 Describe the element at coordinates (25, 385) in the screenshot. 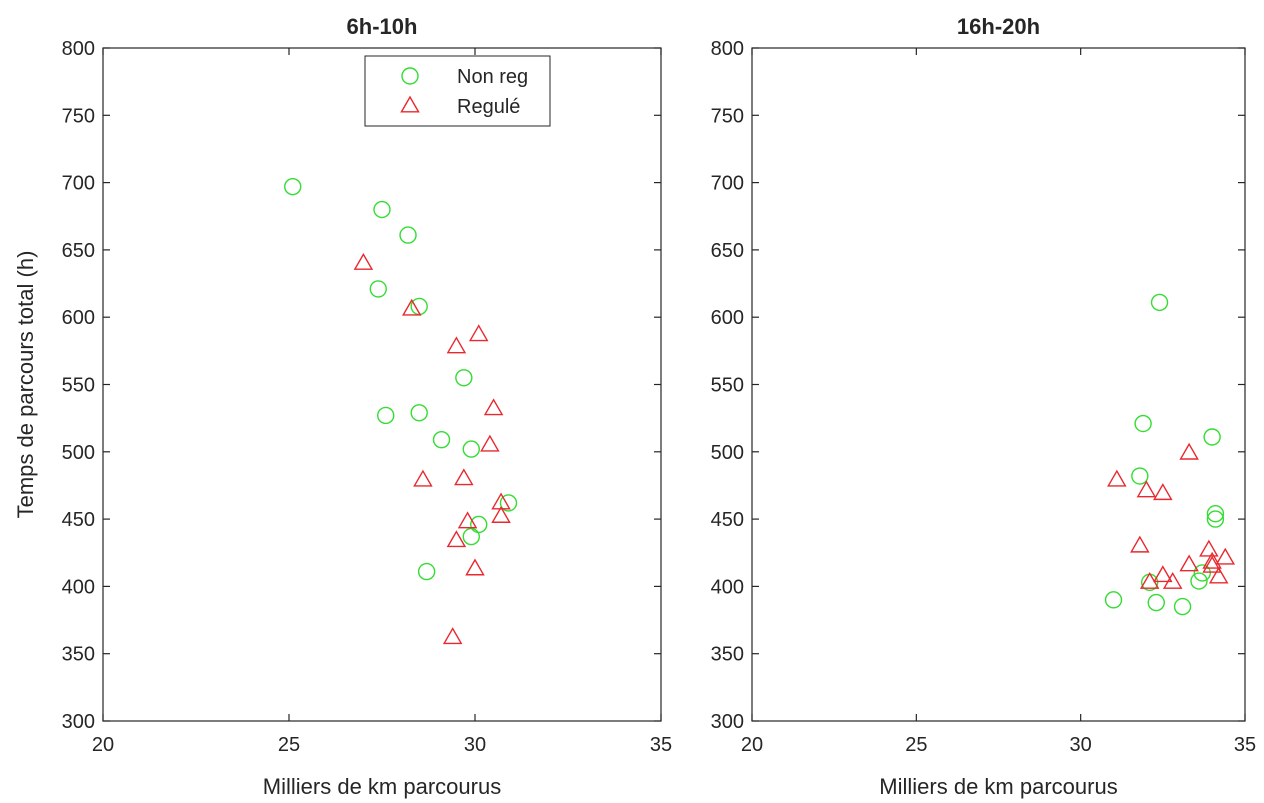

I see `y-axis-label: Temps de parcours total (h)` at that location.